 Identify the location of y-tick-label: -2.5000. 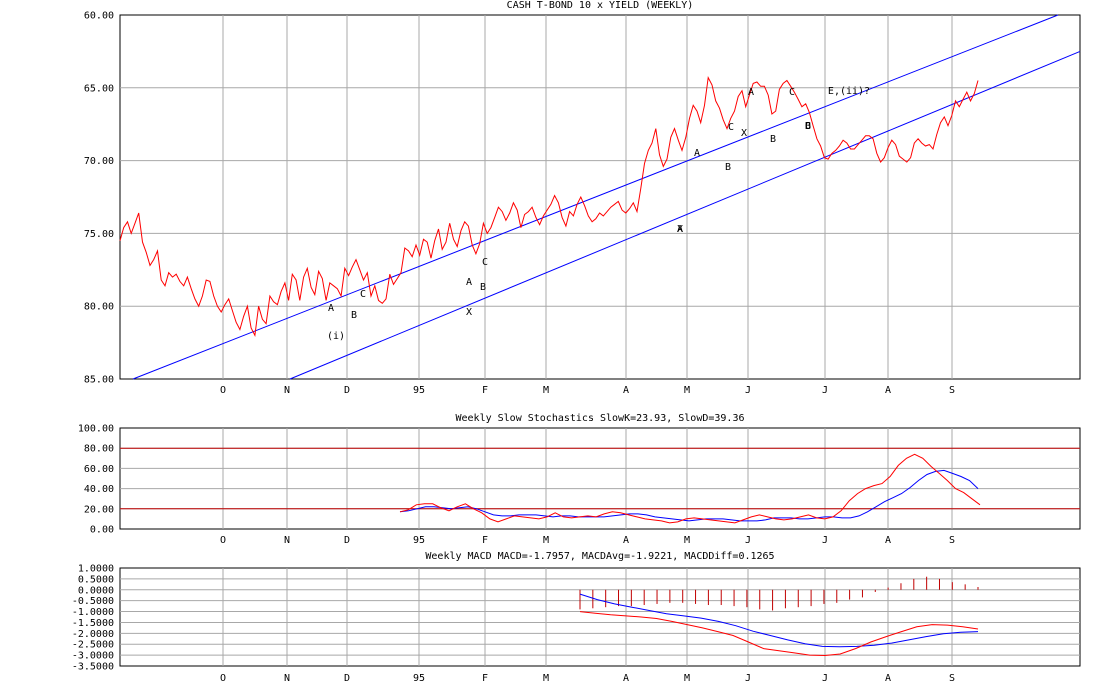
(93, 645).